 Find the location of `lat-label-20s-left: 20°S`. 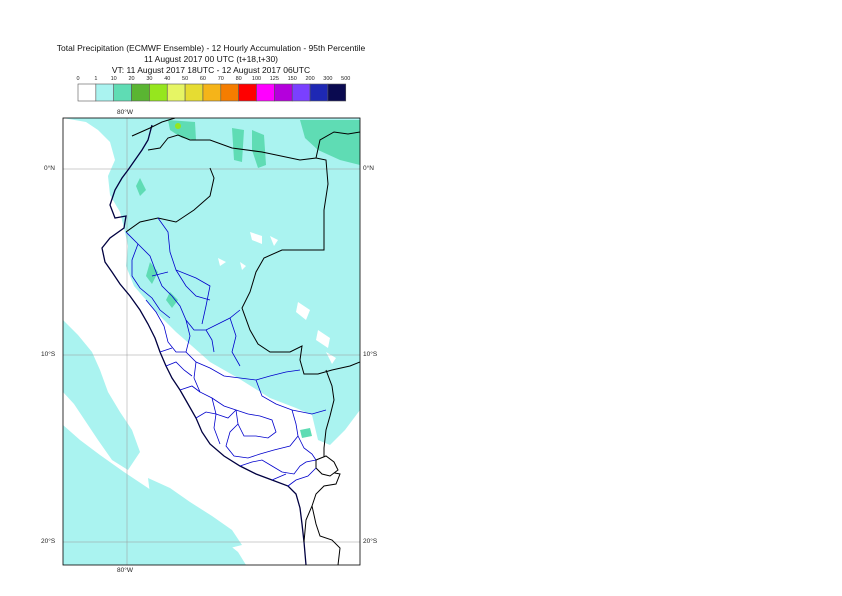

lat-label-20s-left: 20°S is located at coordinates (48, 541).